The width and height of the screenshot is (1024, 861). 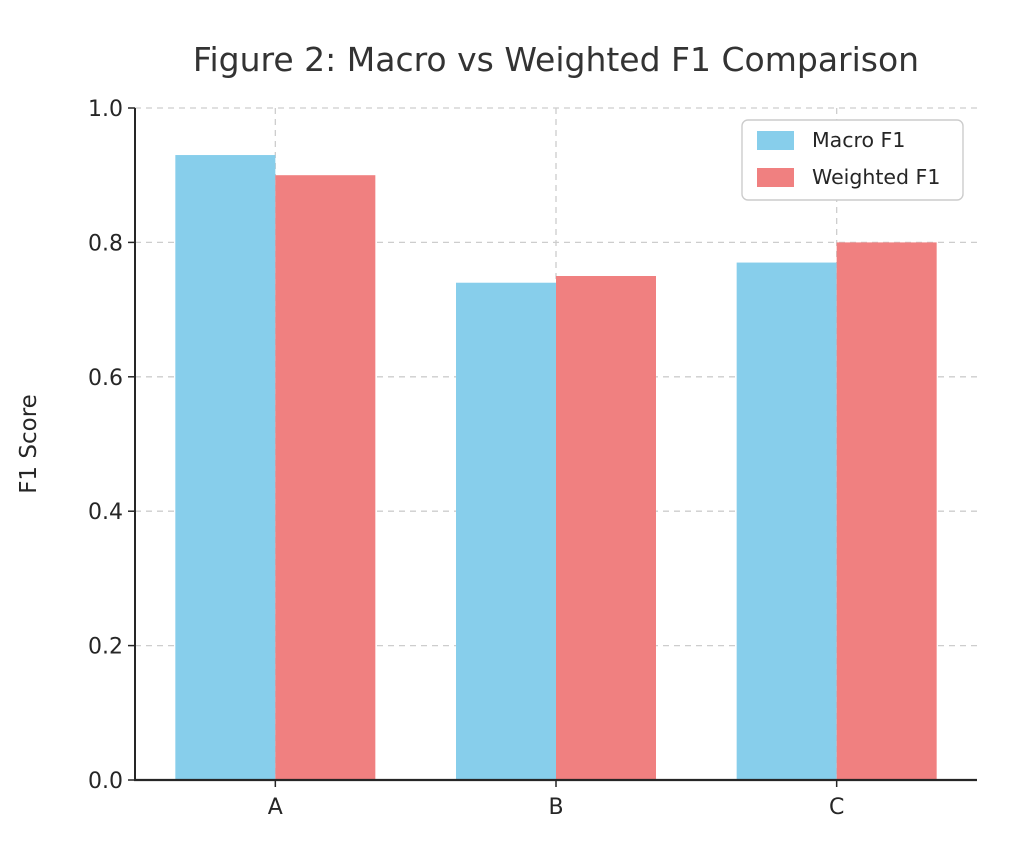 What do you see at coordinates (29, 444) in the screenshot?
I see `y-axis-label: F1 Score` at bounding box center [29, 444].